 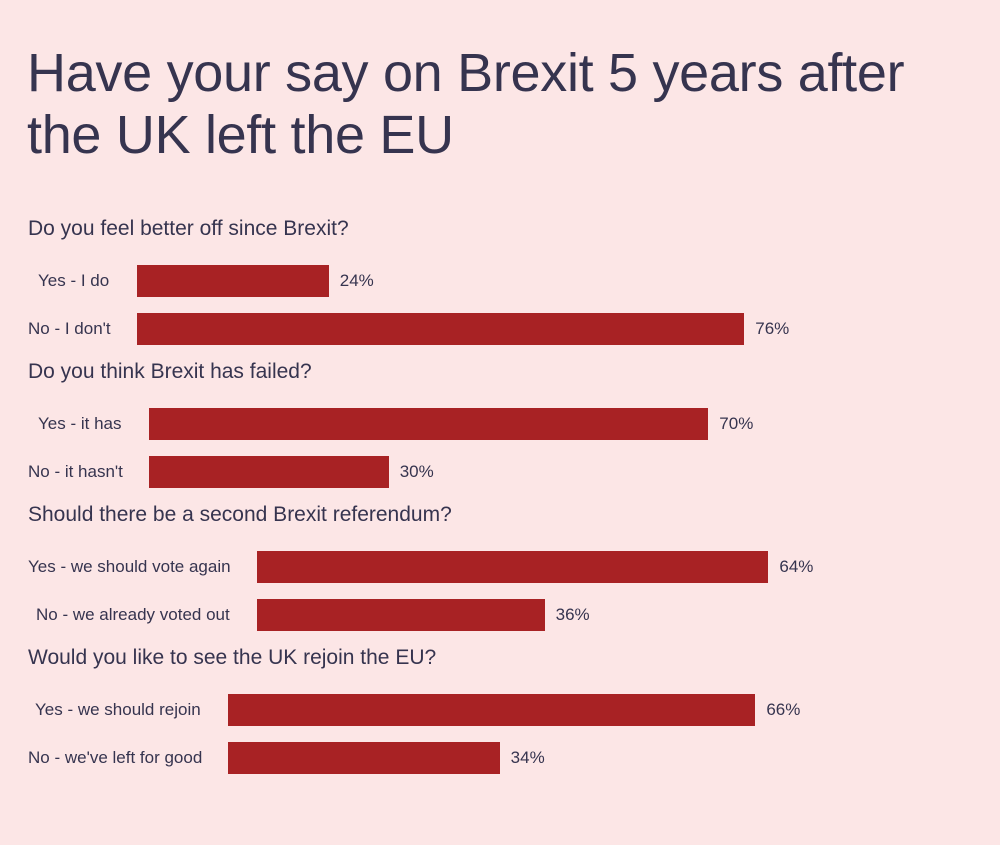 I want to click on bar-label: Yes - we should vote again, so click(x=129, y=566).